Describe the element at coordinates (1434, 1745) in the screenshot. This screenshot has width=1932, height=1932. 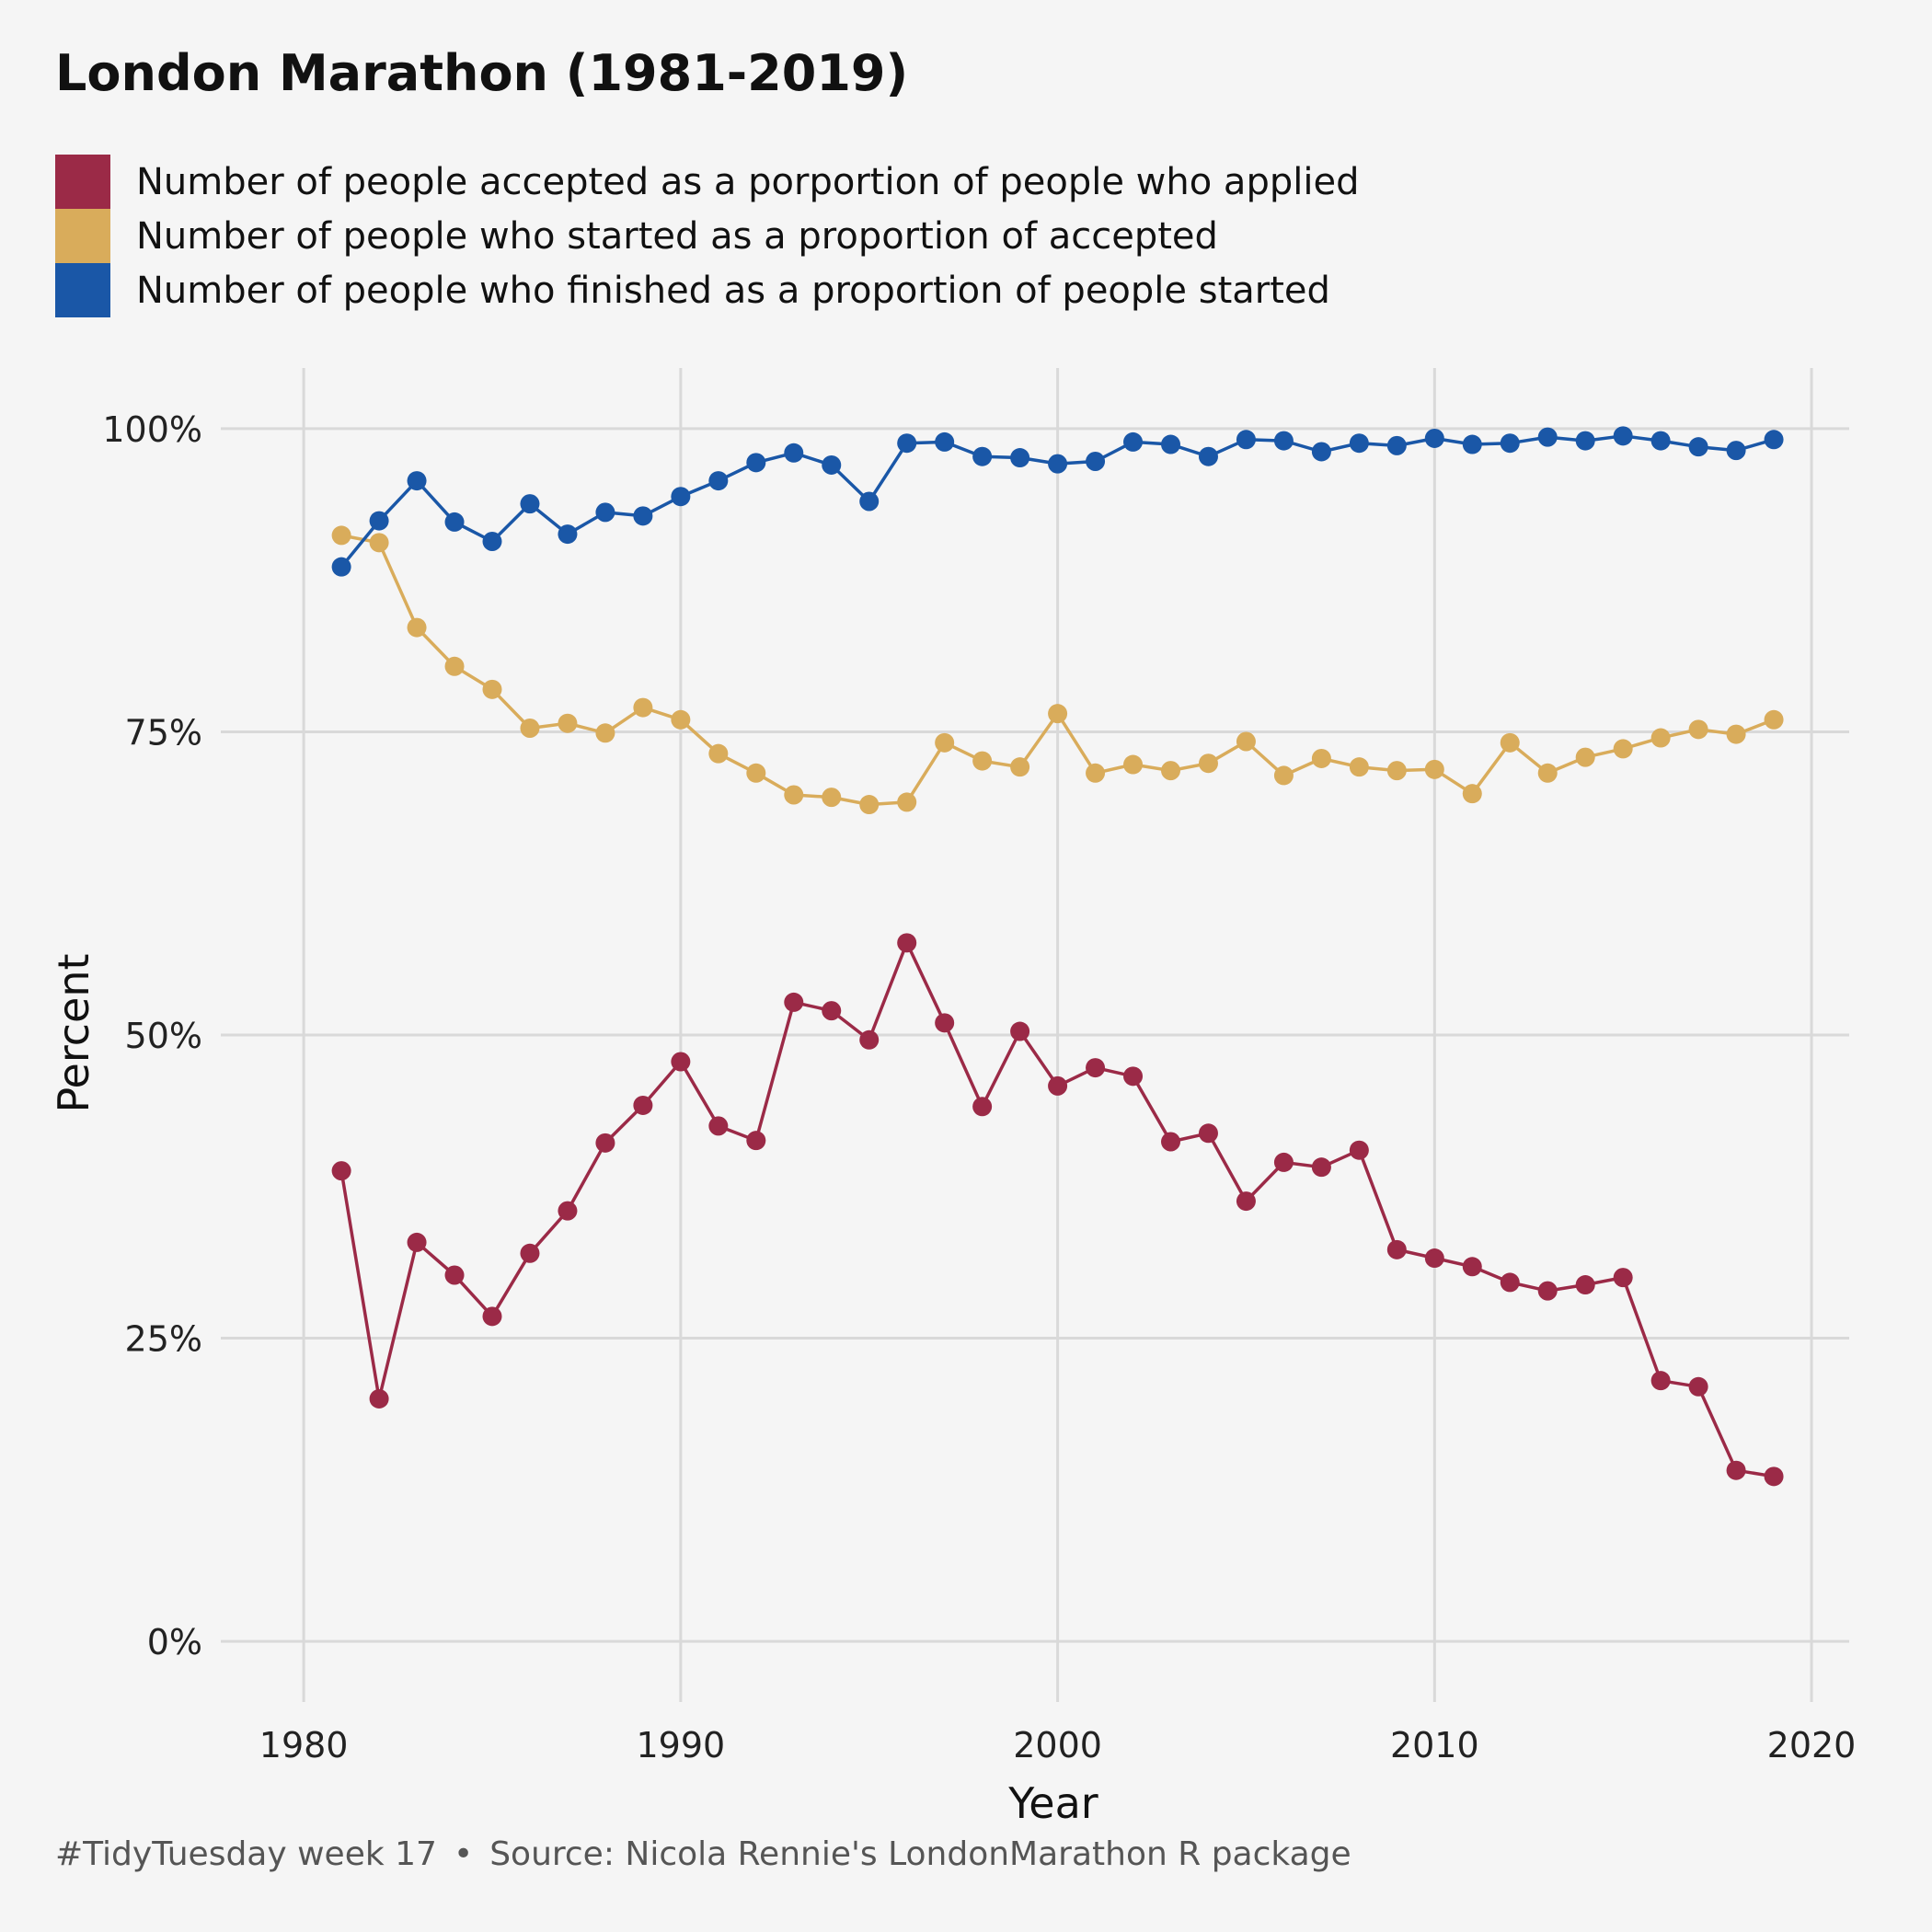
I see `x-tick-label: 2010` at that location.